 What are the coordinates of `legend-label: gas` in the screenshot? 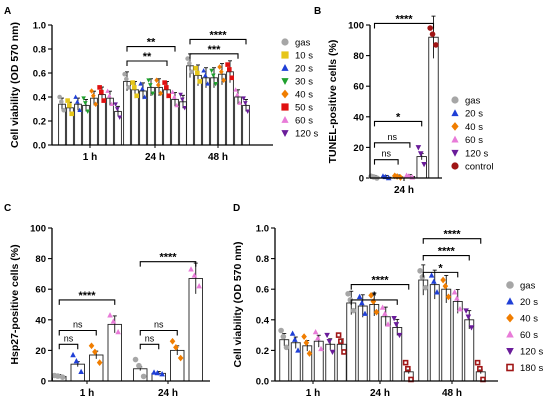 It's located at (473, 101).